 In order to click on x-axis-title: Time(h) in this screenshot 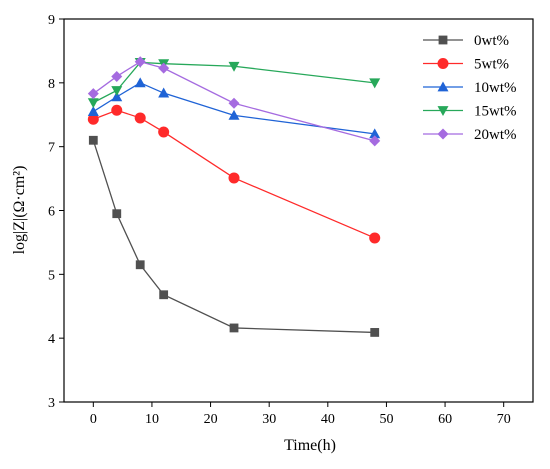, I will do `click(310, 445)`.